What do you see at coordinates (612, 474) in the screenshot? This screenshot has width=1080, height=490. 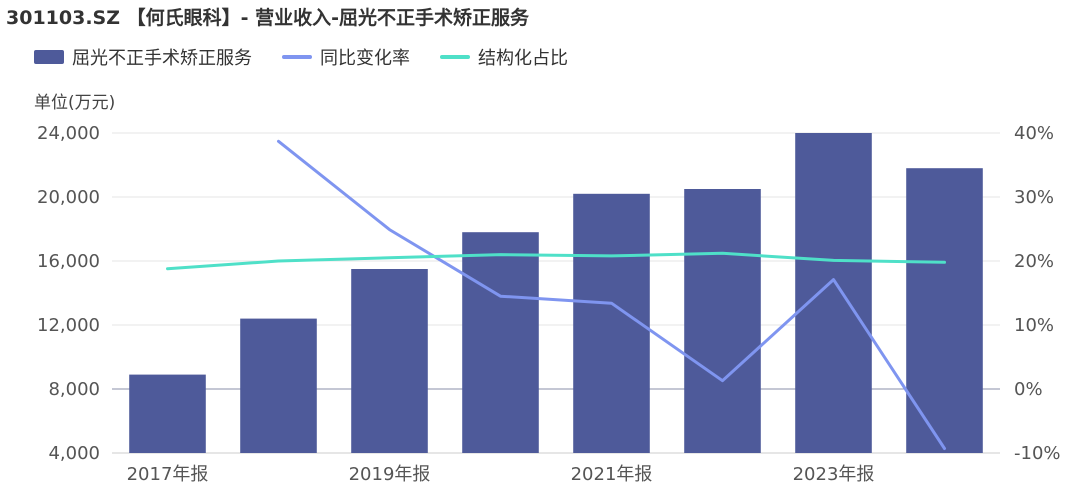 I see `x-tick-label: 2021年报` at bounding box center [612, 474].